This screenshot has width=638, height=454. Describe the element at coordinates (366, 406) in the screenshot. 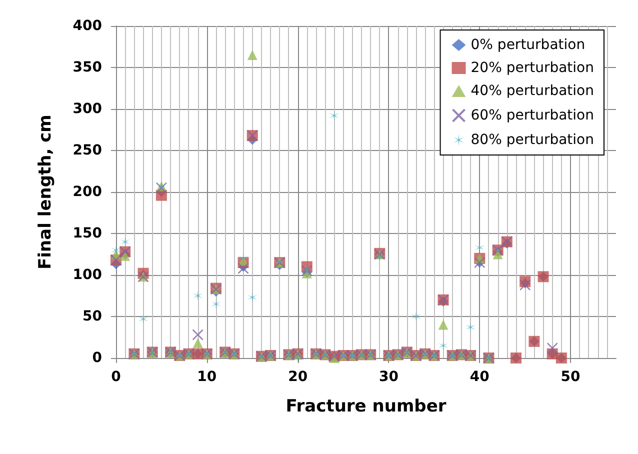

I see `x-axis-title: Fracture number` at that location.